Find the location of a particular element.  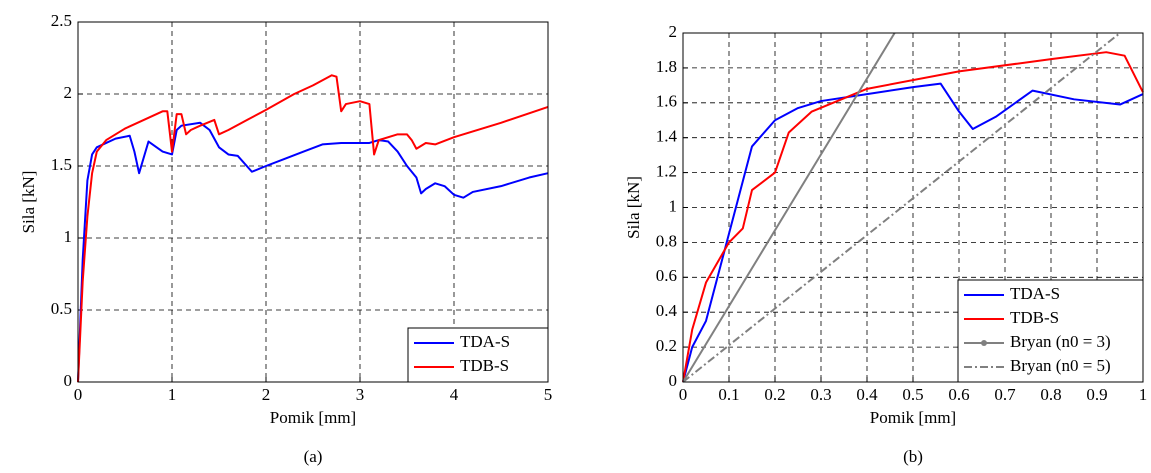

y-tick-label: 0.6 is located at coordinates (666, 275).